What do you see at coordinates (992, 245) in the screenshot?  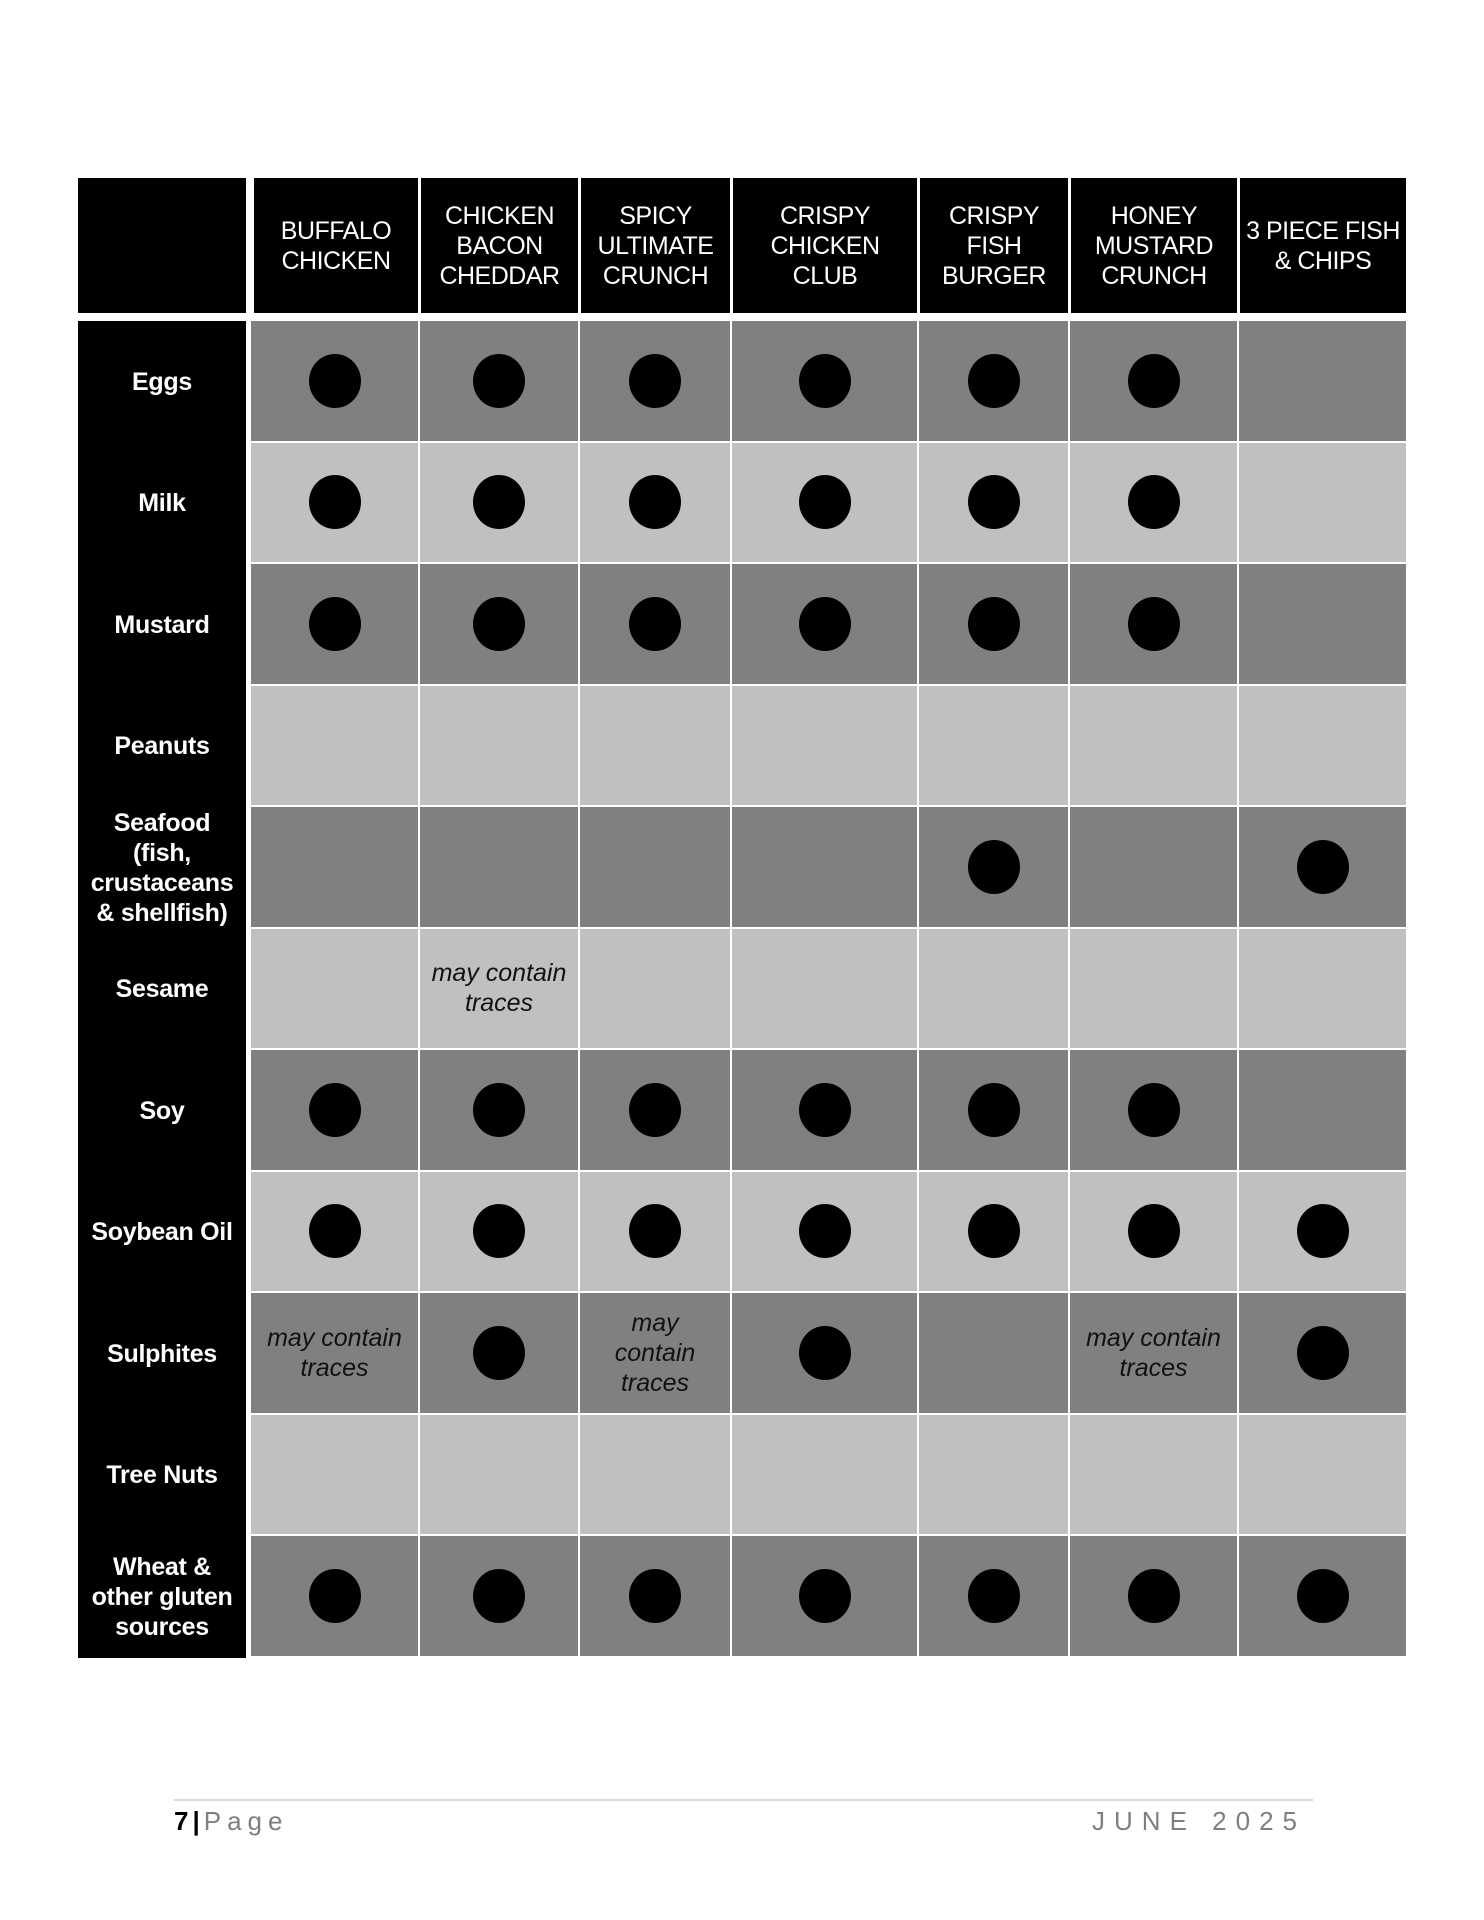 I see `column-header: CRISPY FISH BURGER` at bounding box center [992, 245].